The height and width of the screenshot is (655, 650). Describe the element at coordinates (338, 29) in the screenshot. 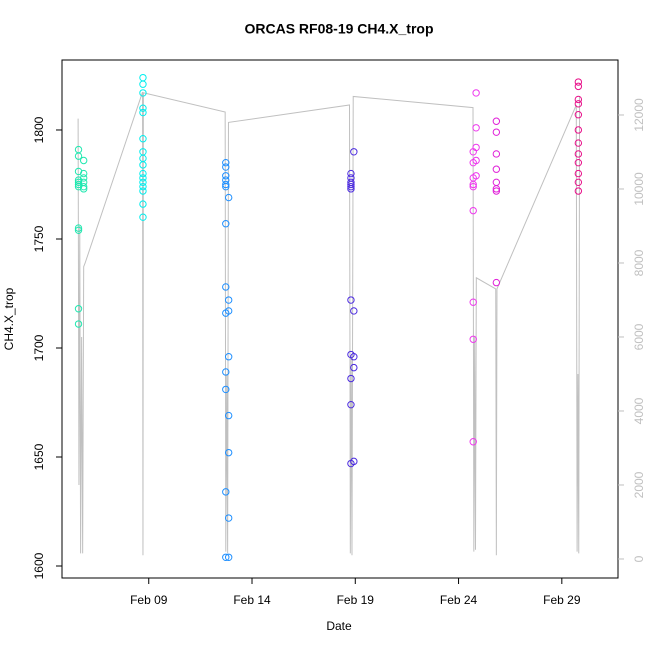

I see `chart-title: ORCAS RF08-19 CH4.X_trop` at that location.